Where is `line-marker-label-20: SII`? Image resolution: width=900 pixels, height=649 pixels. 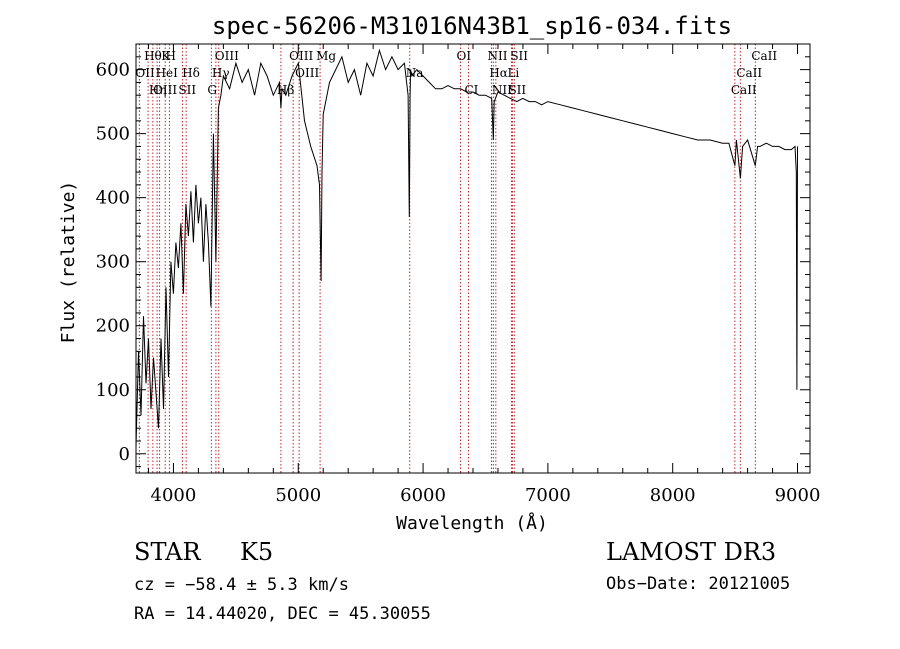 line-marker-label-20: SII is located at coordinates (517, 90).